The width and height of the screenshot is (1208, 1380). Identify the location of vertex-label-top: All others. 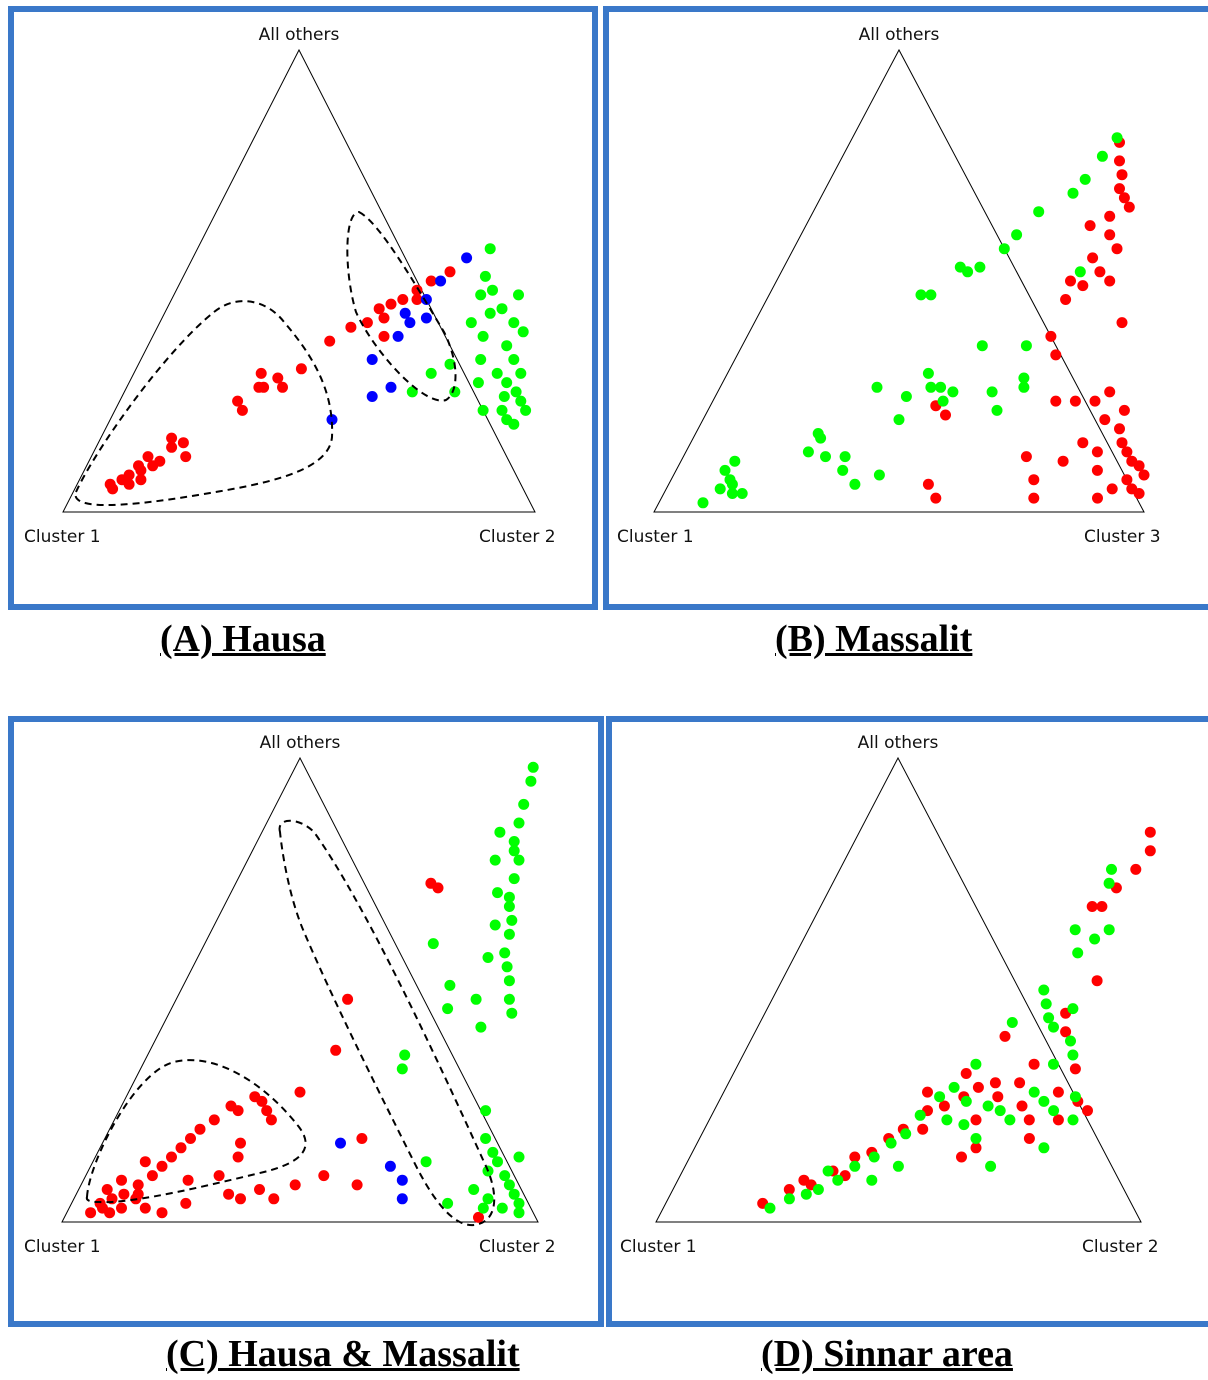
(300, 743).